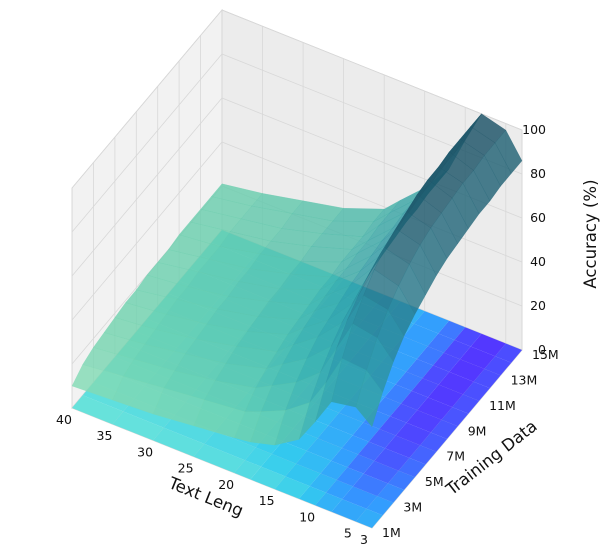  Describe the element at coordinates (542, 349) in the screenshot. I see `z-tick-label: 0` at that location.